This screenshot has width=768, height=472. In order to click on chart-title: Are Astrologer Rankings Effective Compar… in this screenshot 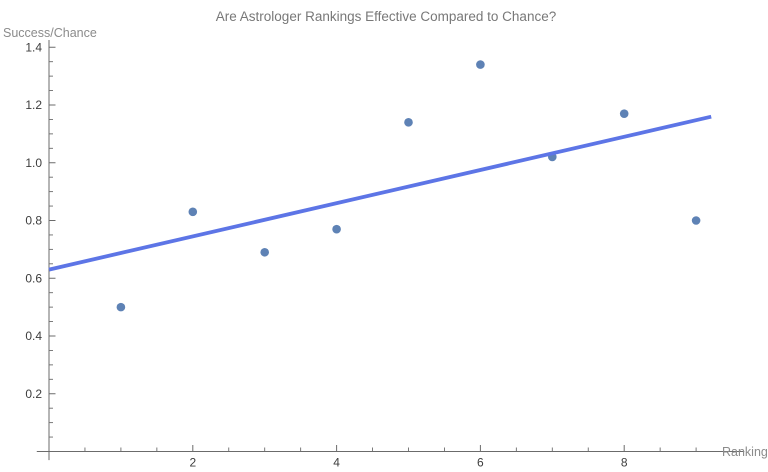, I will do `click(386, 16)`.